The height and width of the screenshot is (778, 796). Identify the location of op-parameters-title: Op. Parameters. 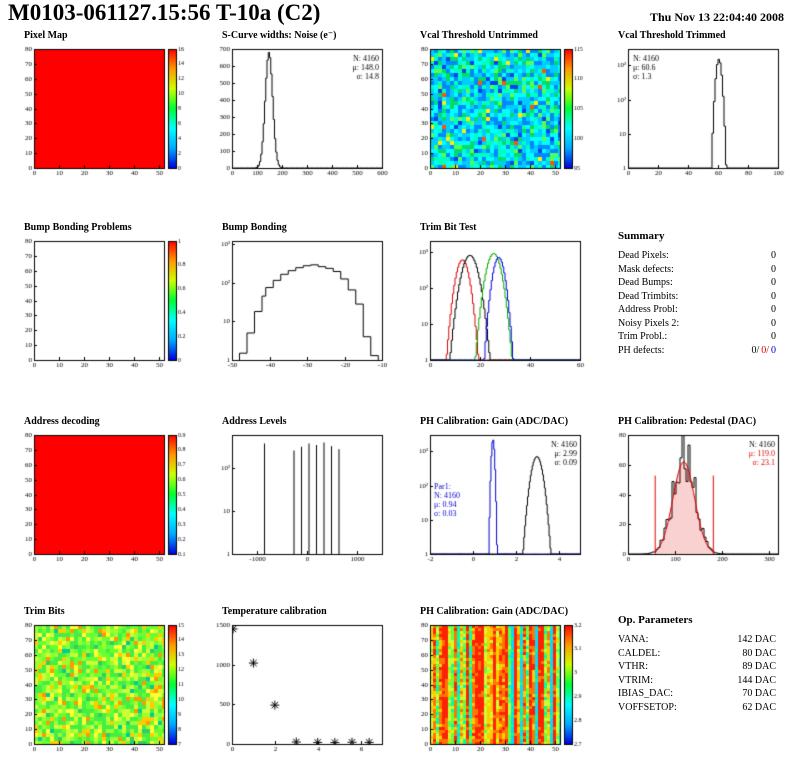
(655, 620).